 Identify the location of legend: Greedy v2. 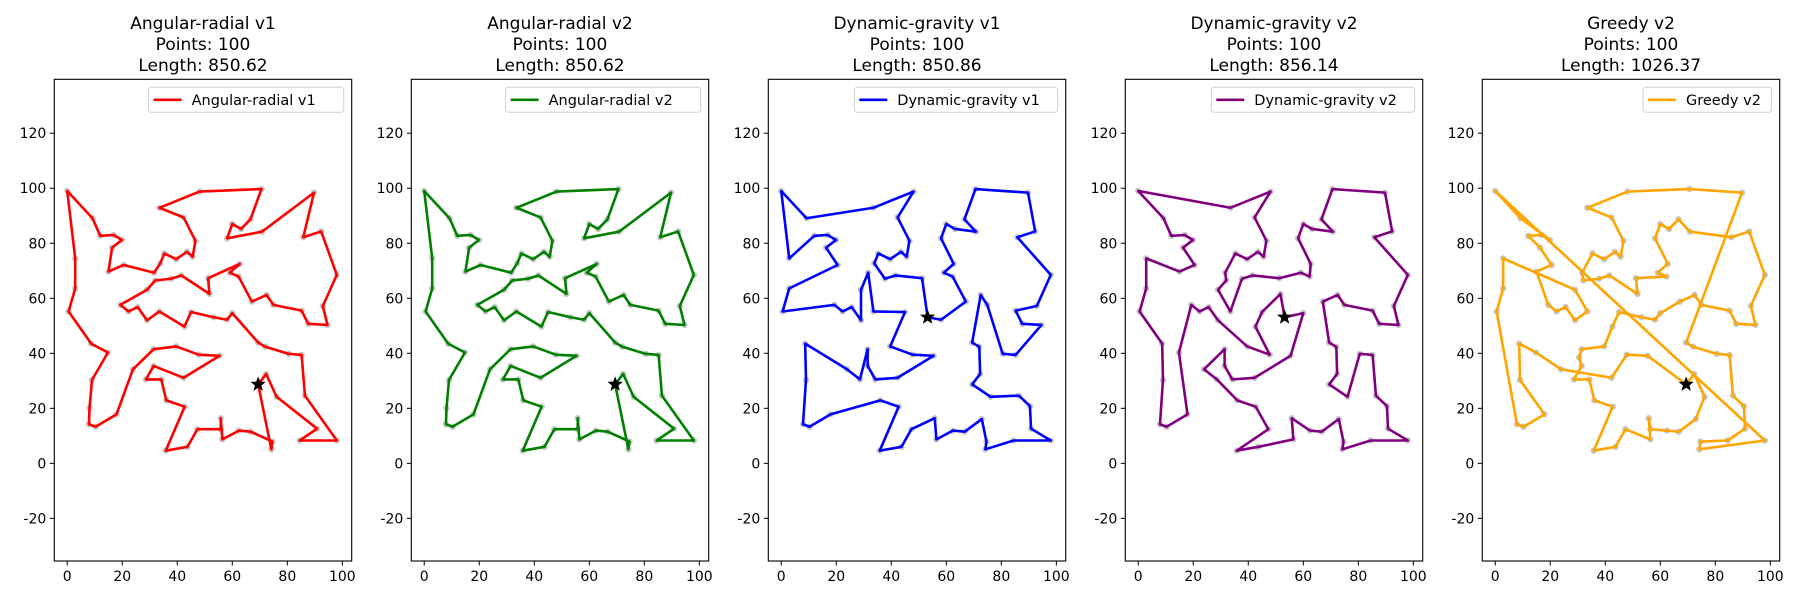
(1707, 99).